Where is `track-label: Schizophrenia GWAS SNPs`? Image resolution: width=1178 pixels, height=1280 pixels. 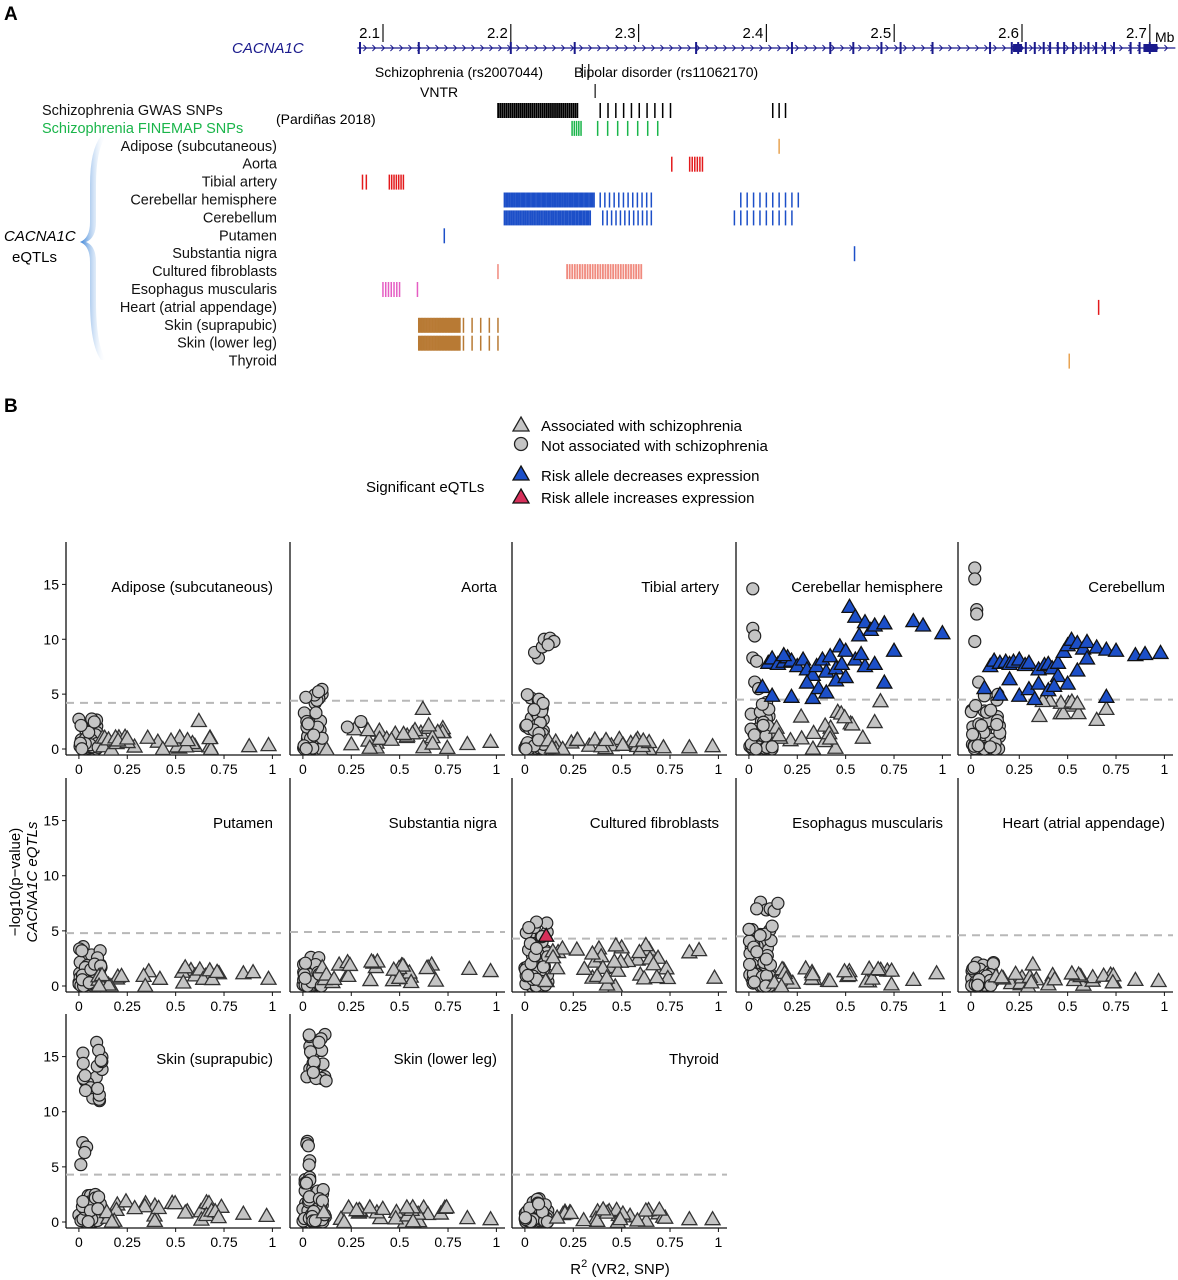
track-label: Schizophrenia GWAS SNPs is located at coordinates (132, 111).